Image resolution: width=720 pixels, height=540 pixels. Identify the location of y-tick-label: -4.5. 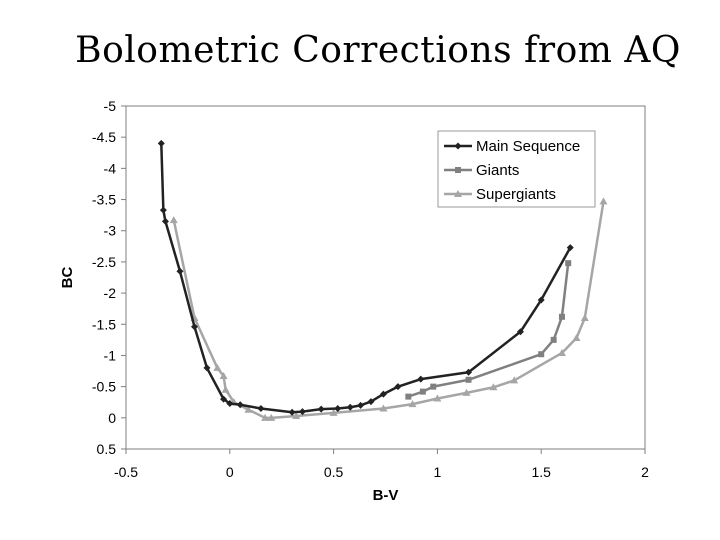
(104, 137).